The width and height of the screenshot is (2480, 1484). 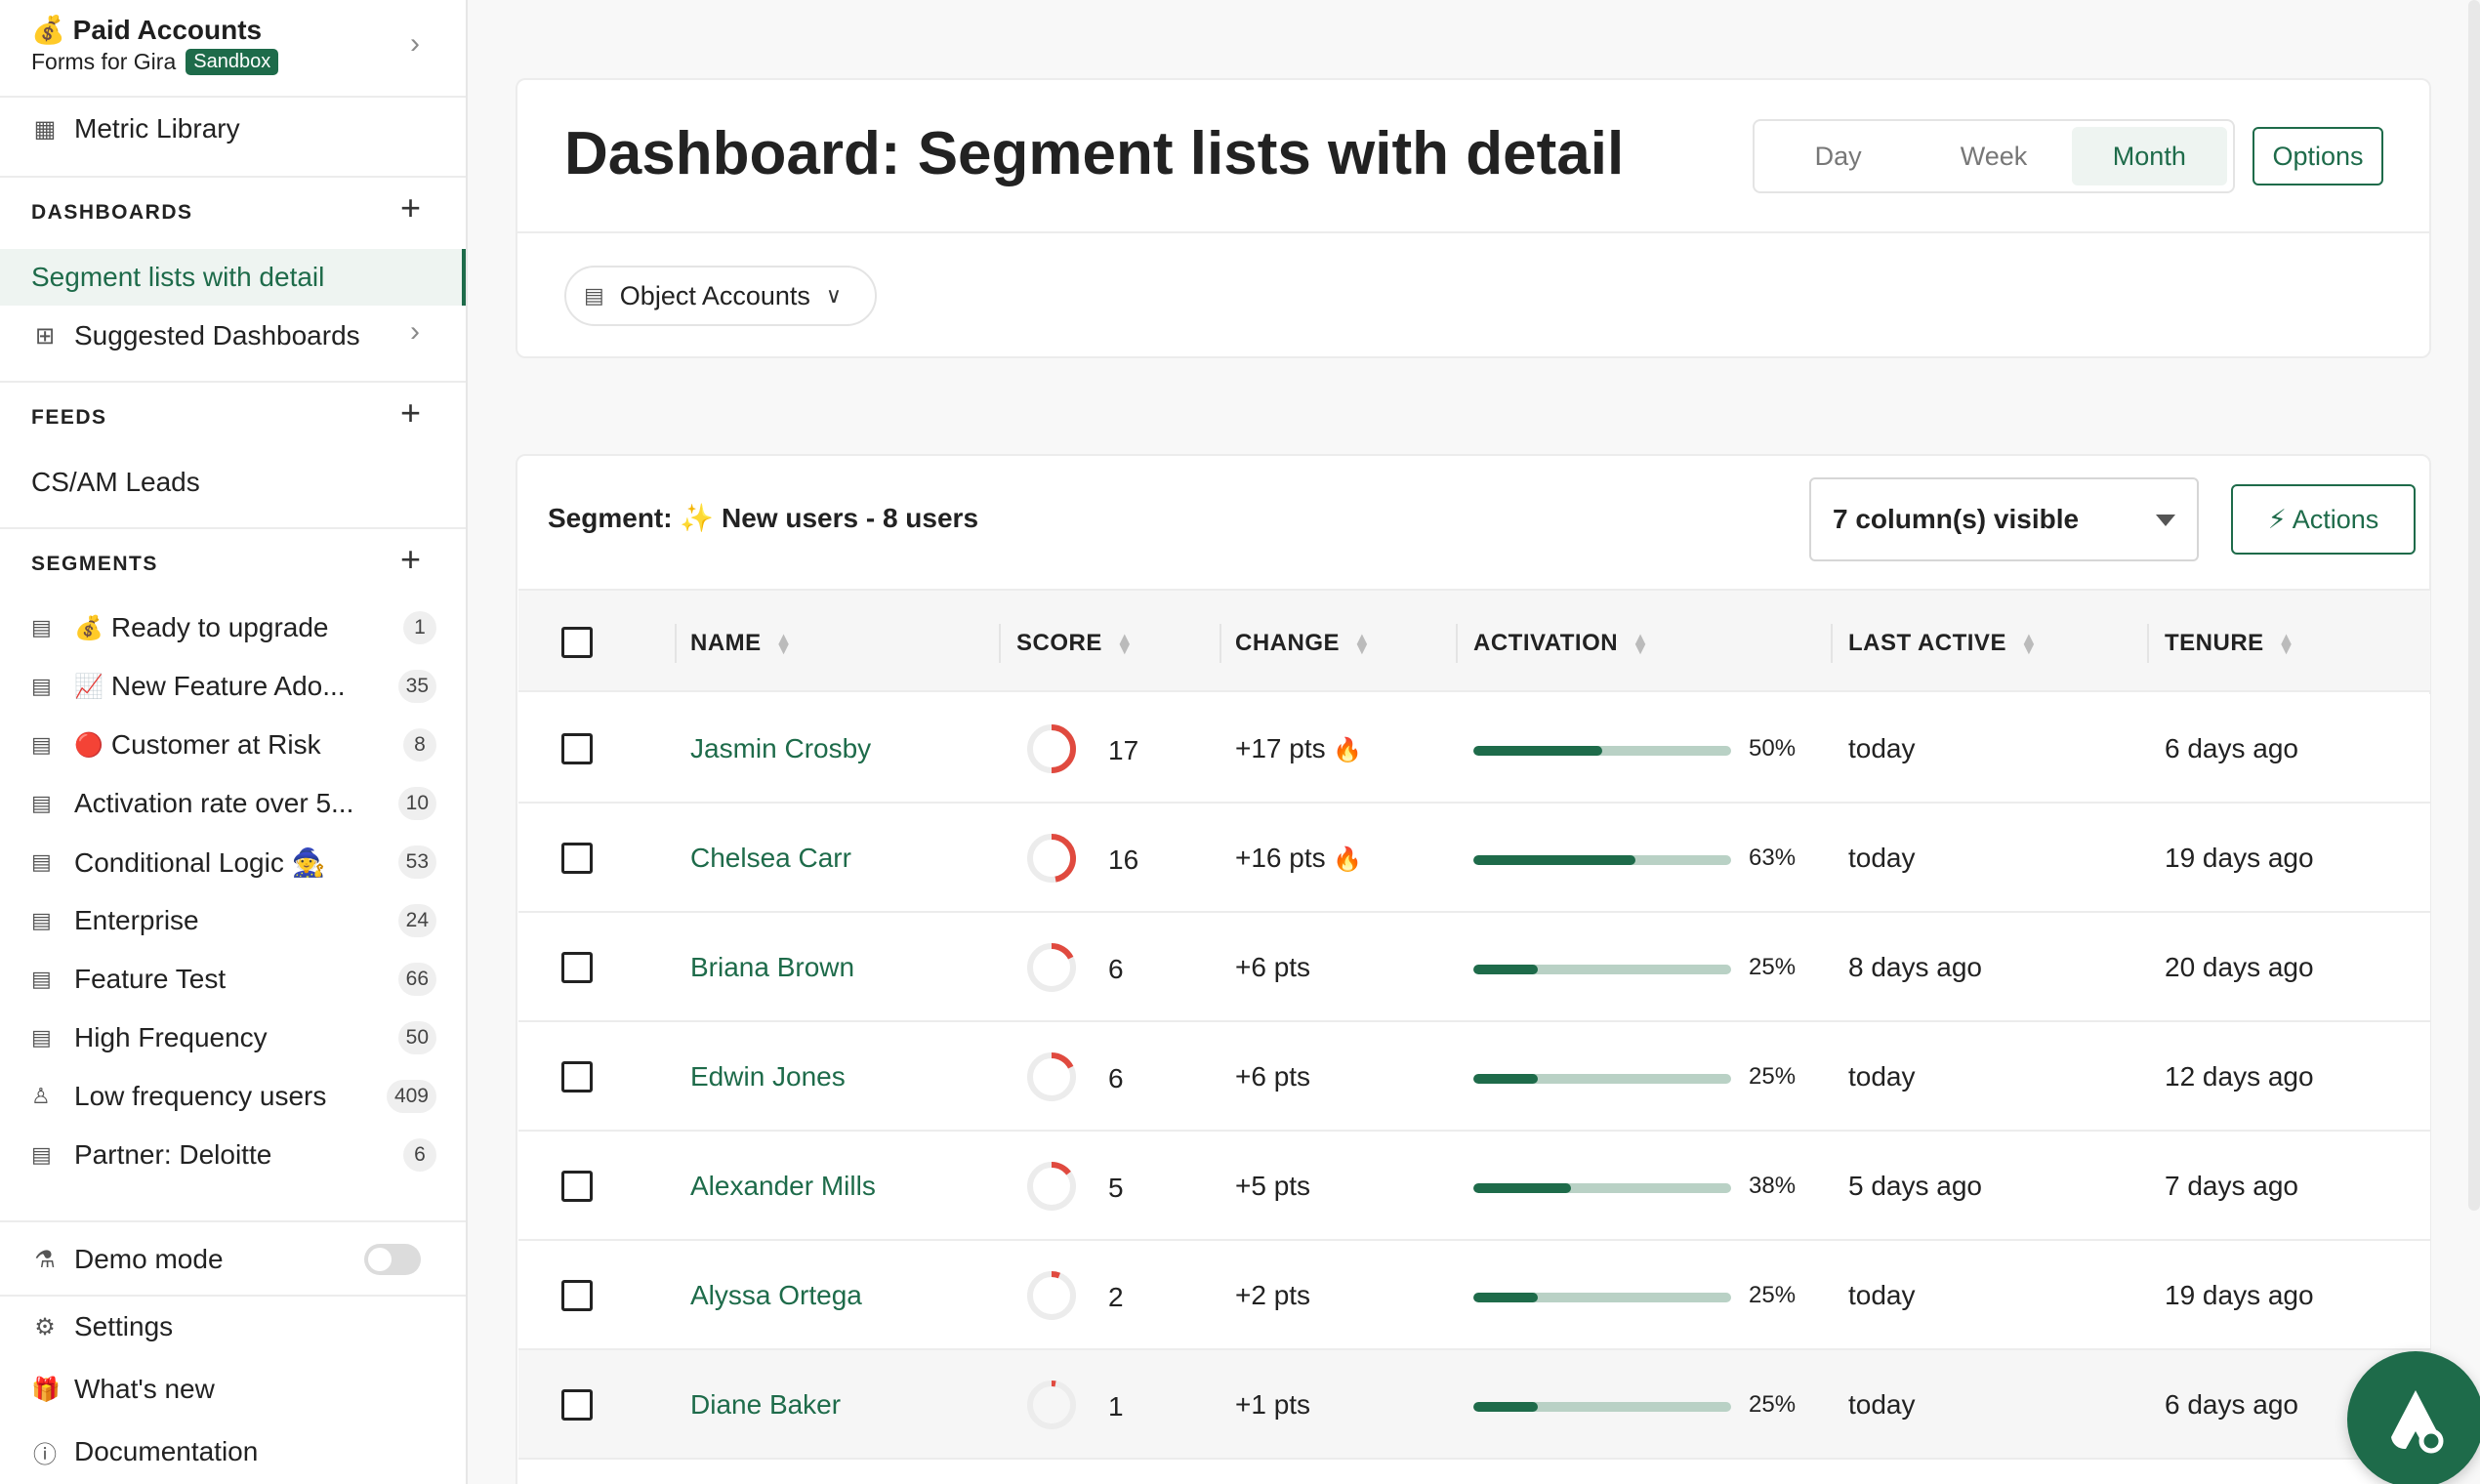 I want to click on row-name-link: Chelsea Carr, so click(x=770, y=858).